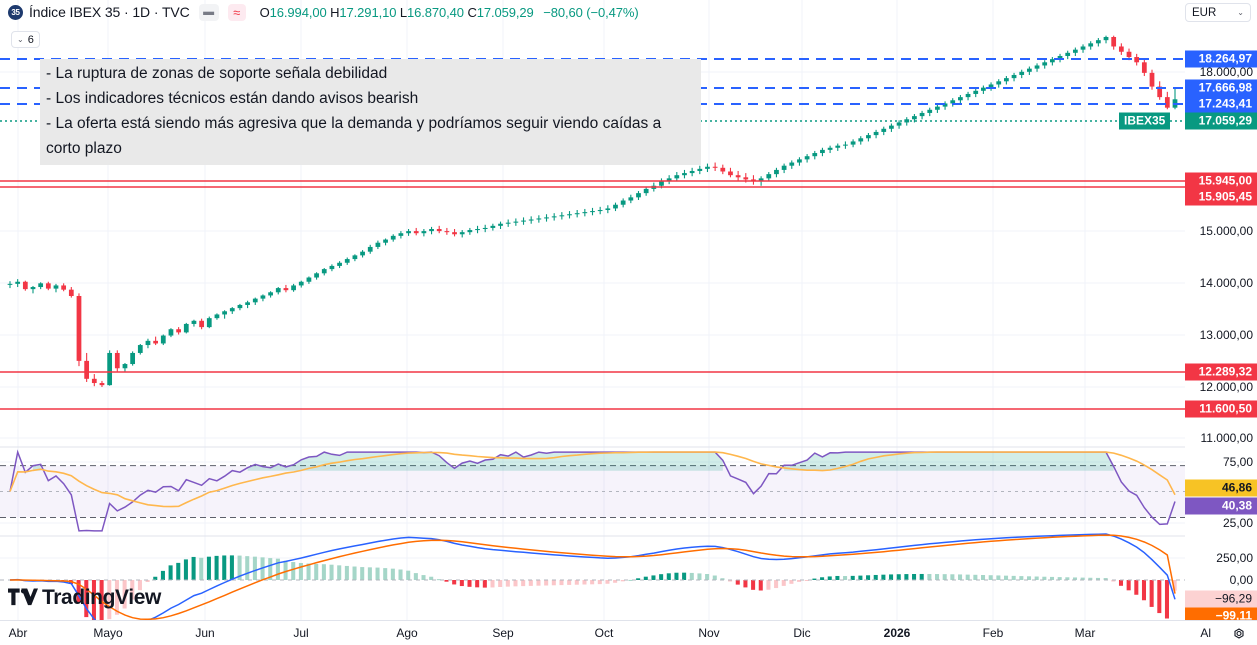  Describe the element at coordinates (1221, 121) in the screenshot. I see `price-axis-tag: 17.059,29` at that location.